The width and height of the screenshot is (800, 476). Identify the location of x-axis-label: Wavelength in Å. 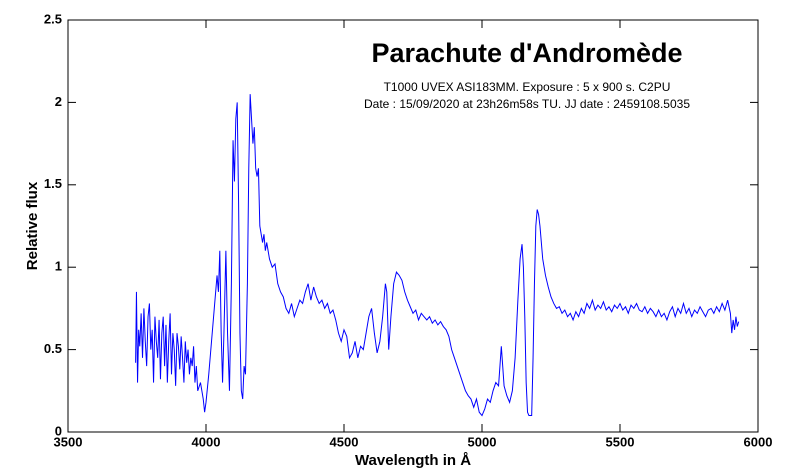
(413, 460).